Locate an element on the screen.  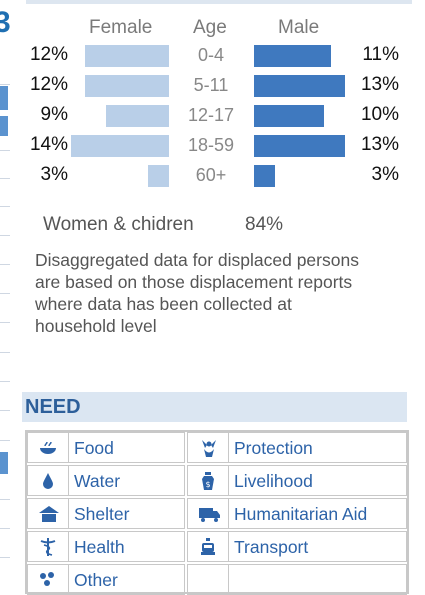
female-value-label: 9% is located at coordinates (54, 114).